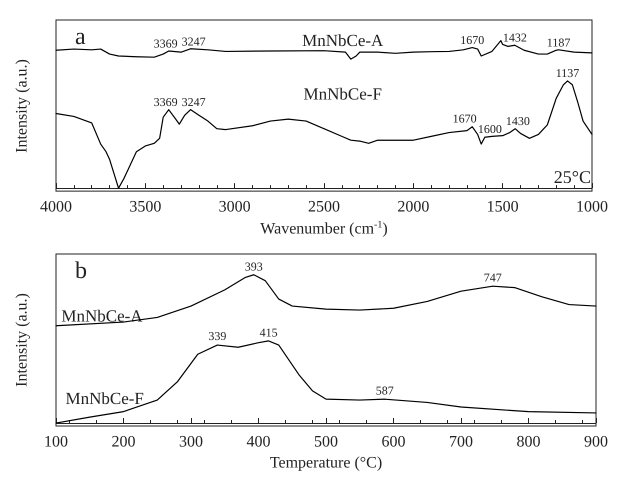  I want to click on x-tick-label: 700, so click(461, 442).